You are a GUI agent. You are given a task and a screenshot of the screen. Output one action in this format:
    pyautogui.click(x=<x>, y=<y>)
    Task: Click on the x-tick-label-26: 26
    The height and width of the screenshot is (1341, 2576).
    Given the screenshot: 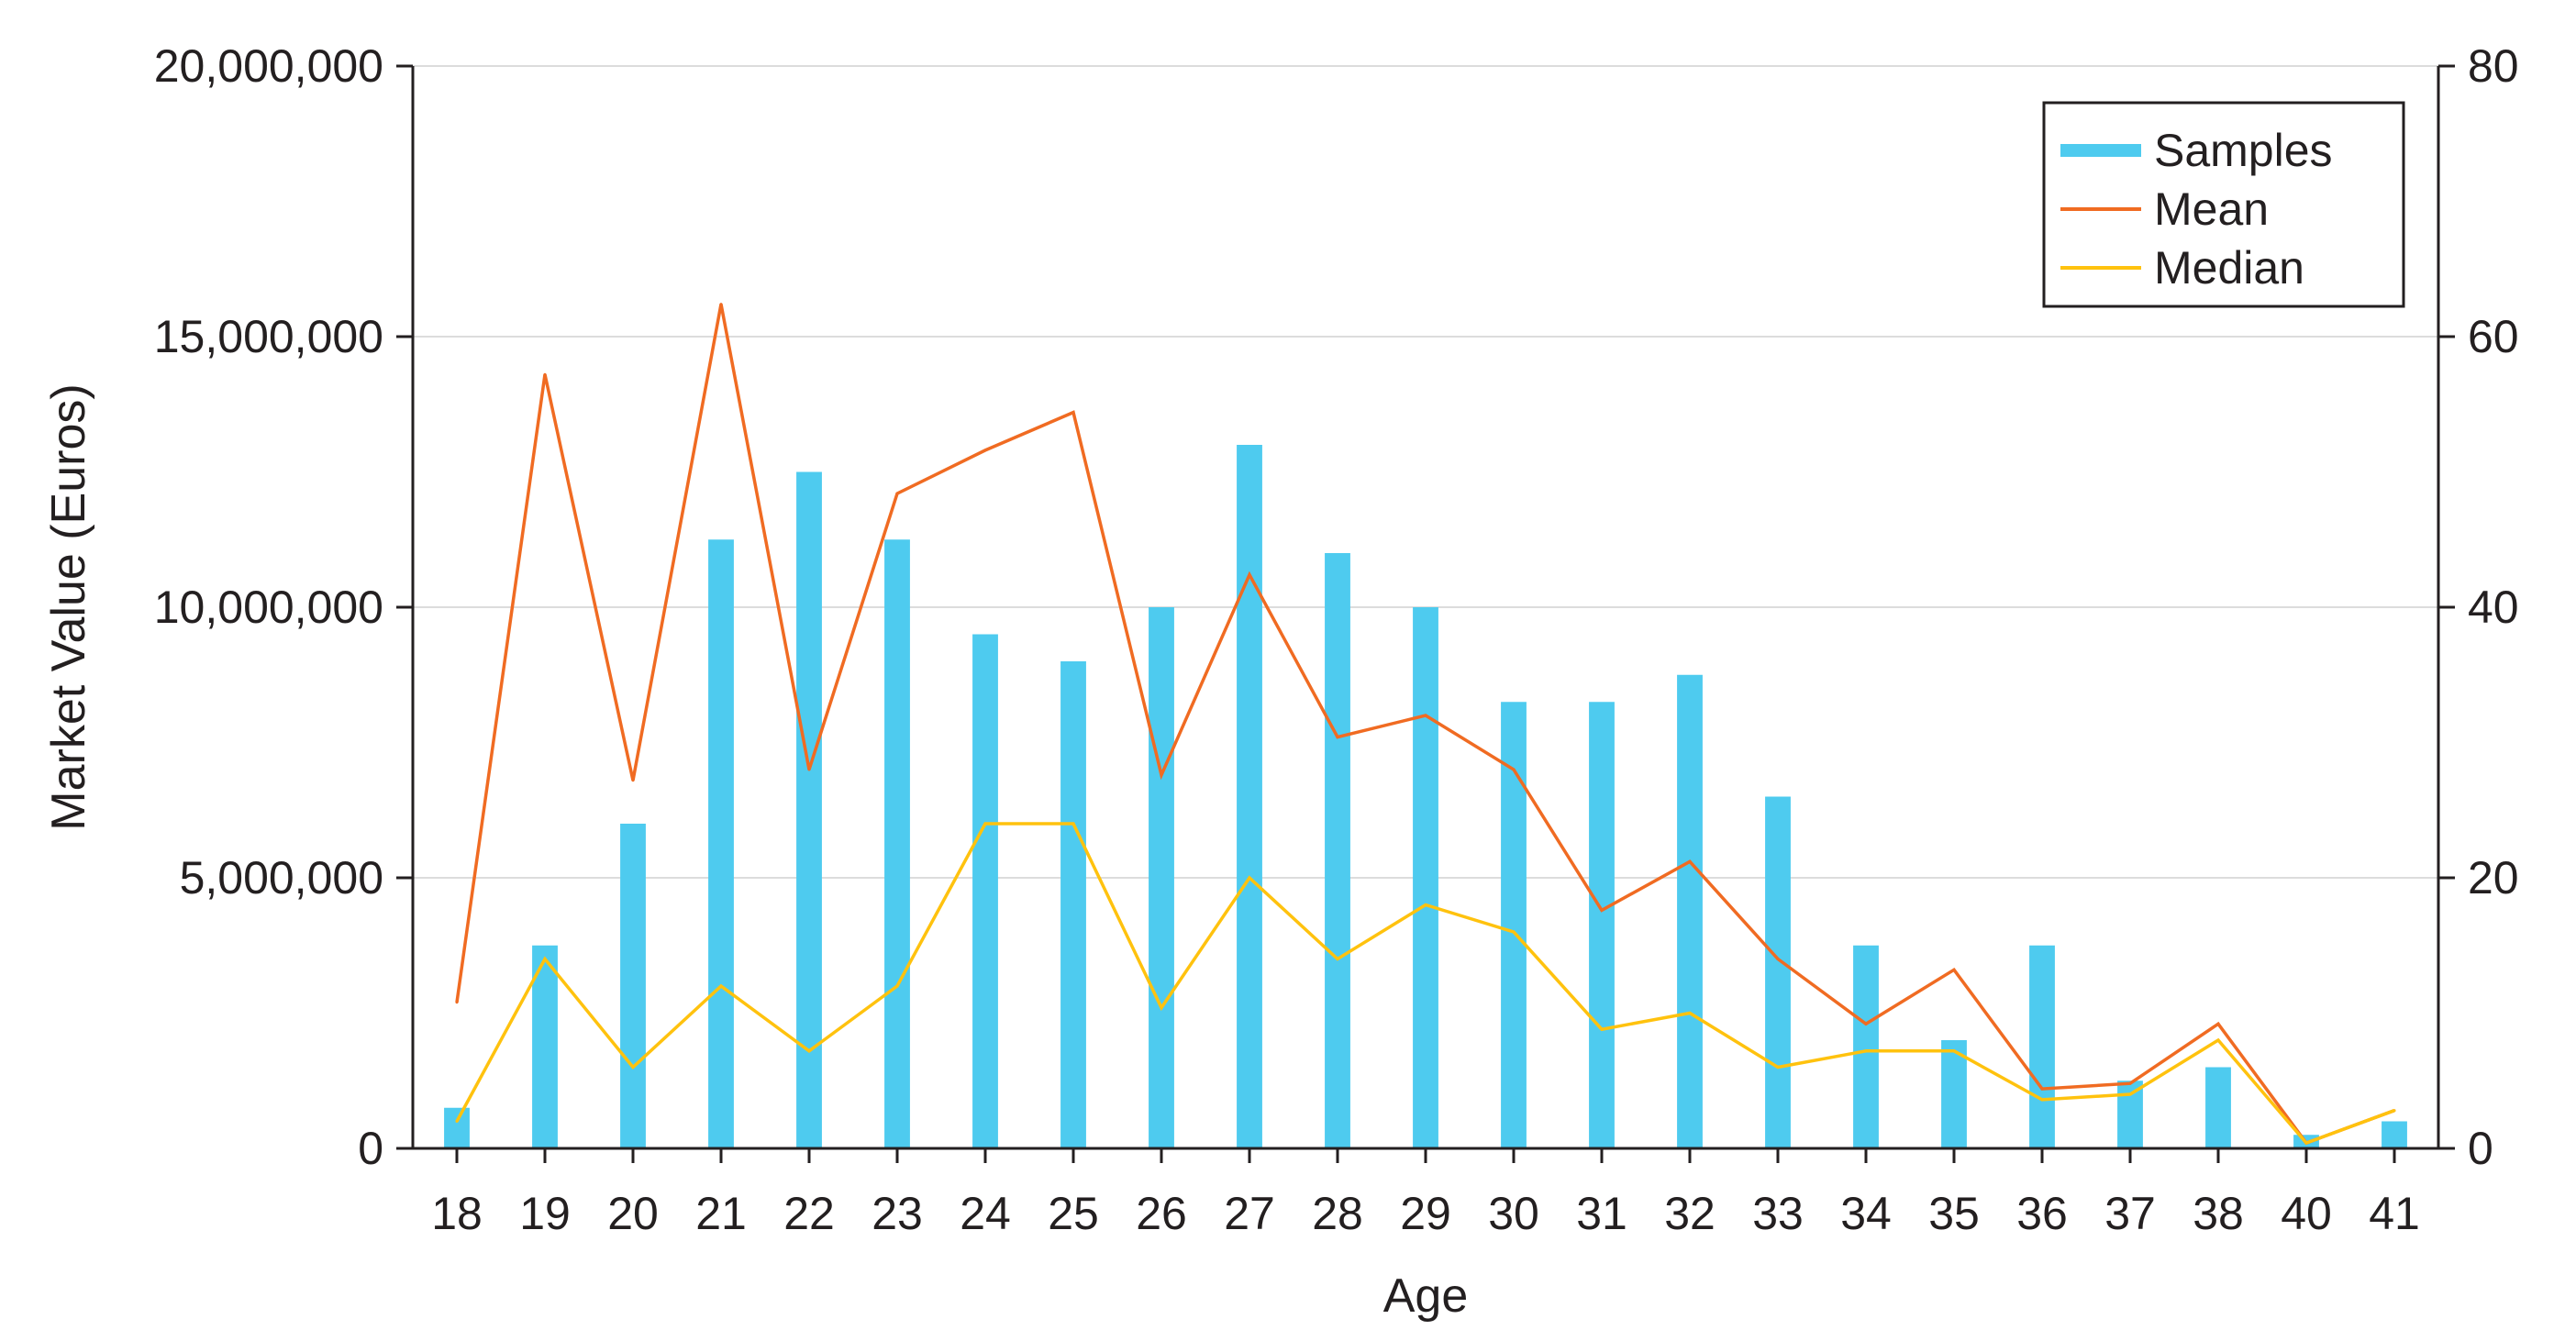 What is the action you would take?
    pyautogui.click(x=1161, y=1214)
    